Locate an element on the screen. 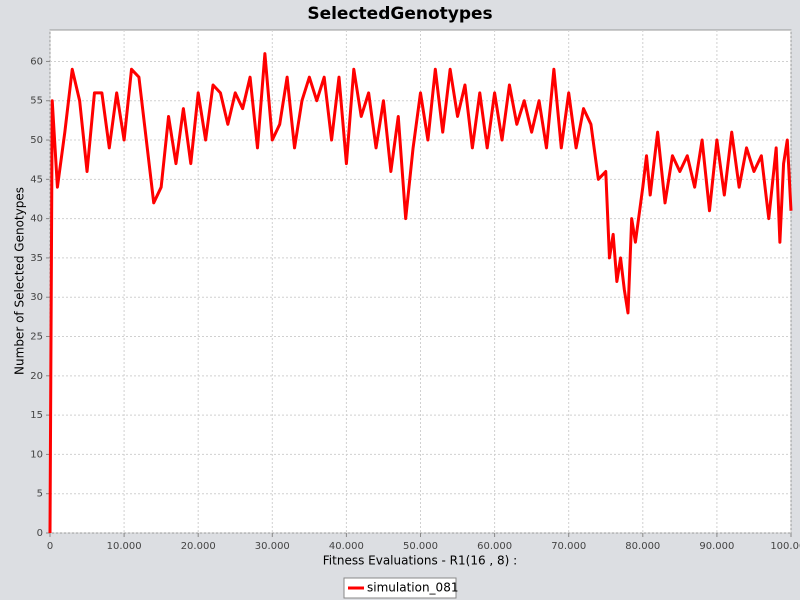 This screenshot has height=600, width=800. y-tick-label: 30 is located at coordinates (36, 297).